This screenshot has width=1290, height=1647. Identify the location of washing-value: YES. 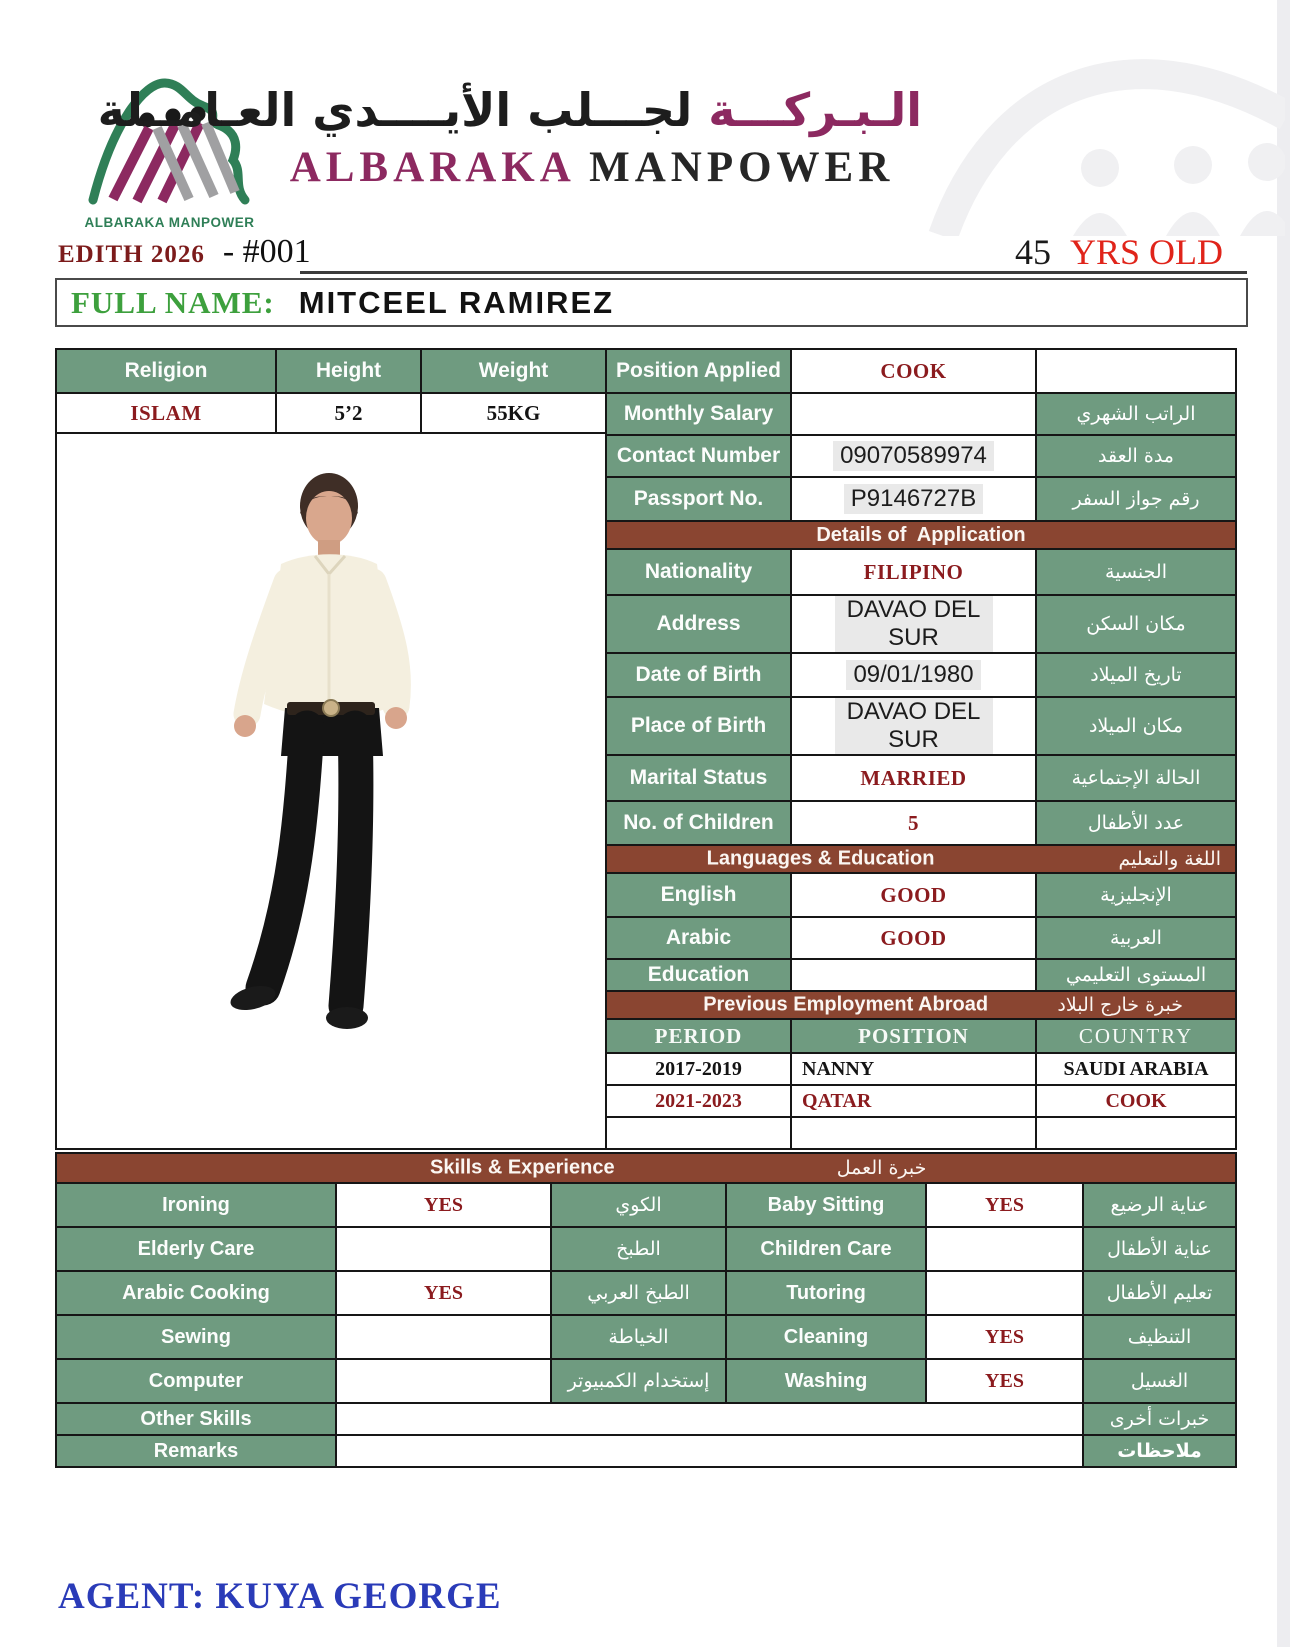
(1004, 1381).